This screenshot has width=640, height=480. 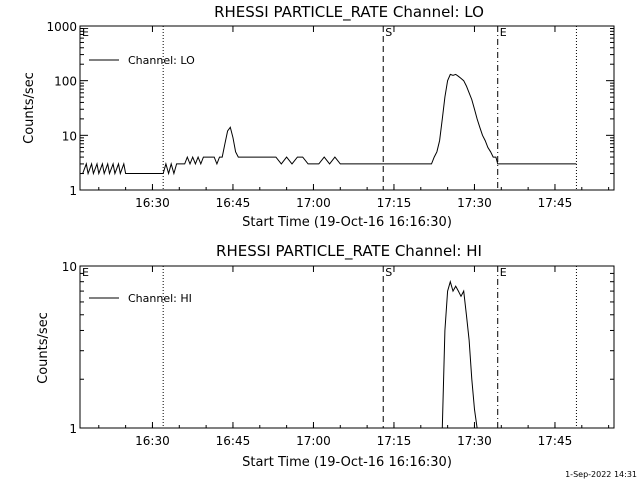 I want to click on y-tick-label: 1000, so click(x=61, y=27).